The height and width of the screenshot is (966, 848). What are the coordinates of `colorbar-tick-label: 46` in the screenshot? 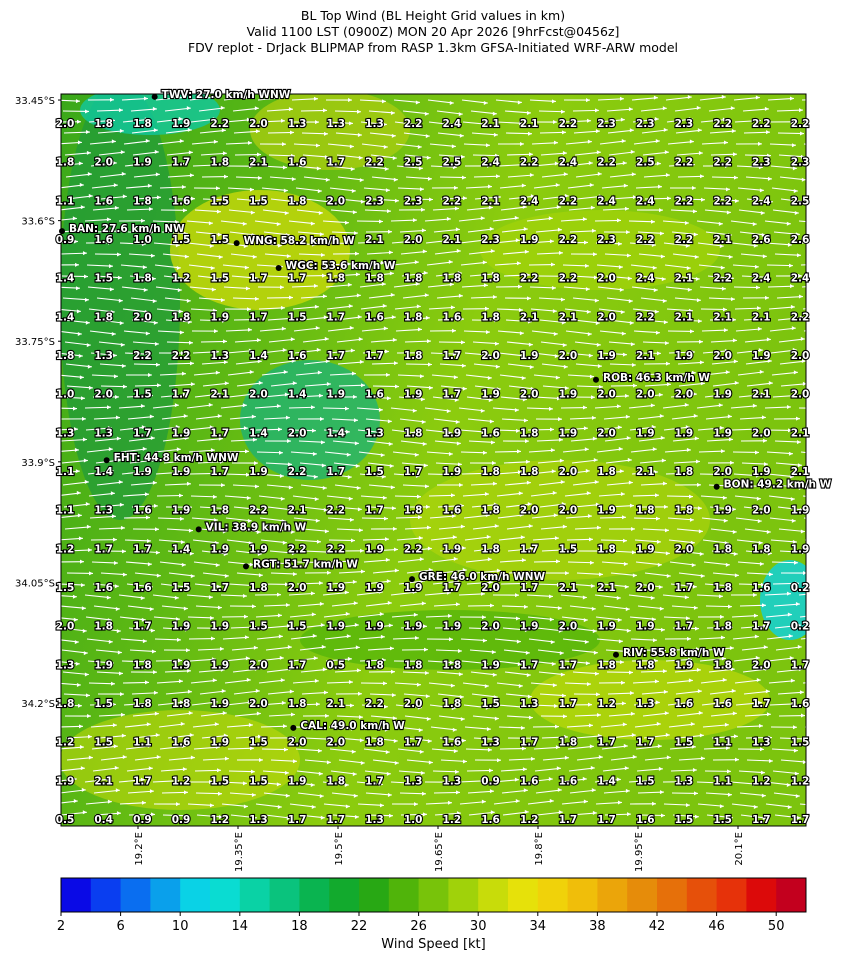 It's located at (716, 926).